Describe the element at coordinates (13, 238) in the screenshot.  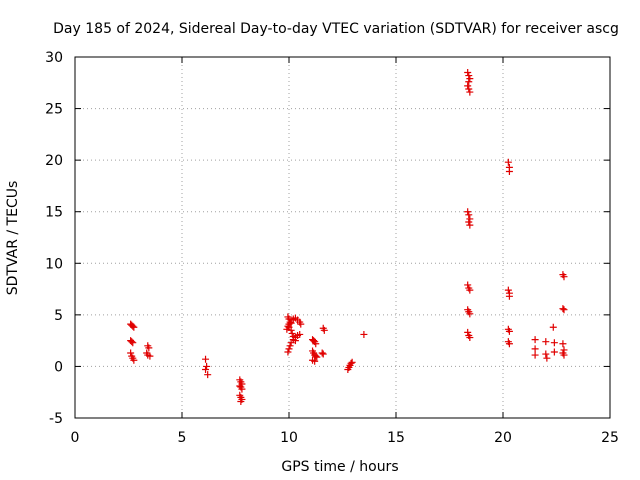
I see `y-axis-label: SDTVAR / TECUs` at that location.